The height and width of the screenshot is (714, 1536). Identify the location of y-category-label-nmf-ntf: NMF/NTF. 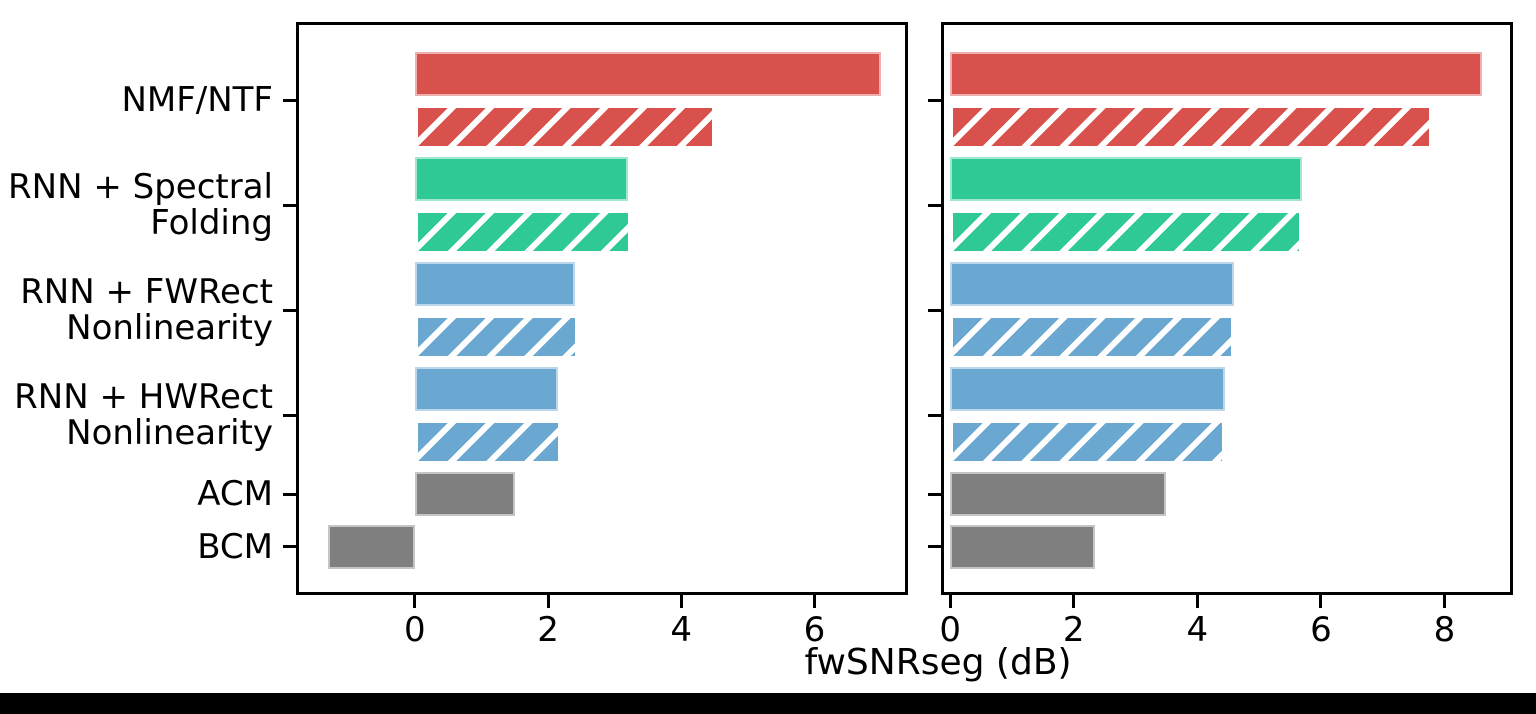
(197, 100).